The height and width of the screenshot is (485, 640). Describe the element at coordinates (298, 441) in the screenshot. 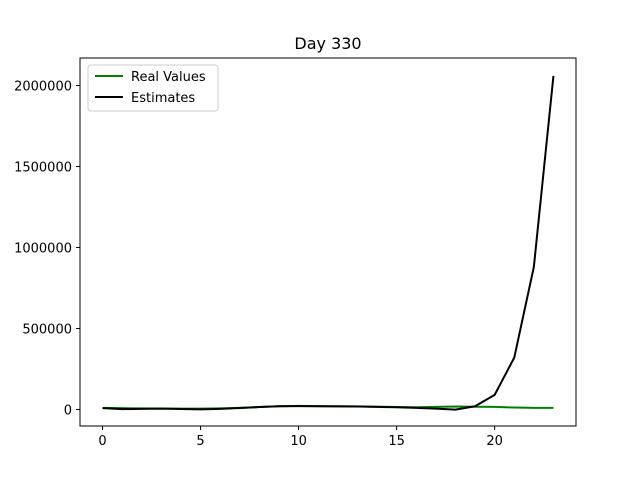

I see `x-tick-label: 10` at that location.